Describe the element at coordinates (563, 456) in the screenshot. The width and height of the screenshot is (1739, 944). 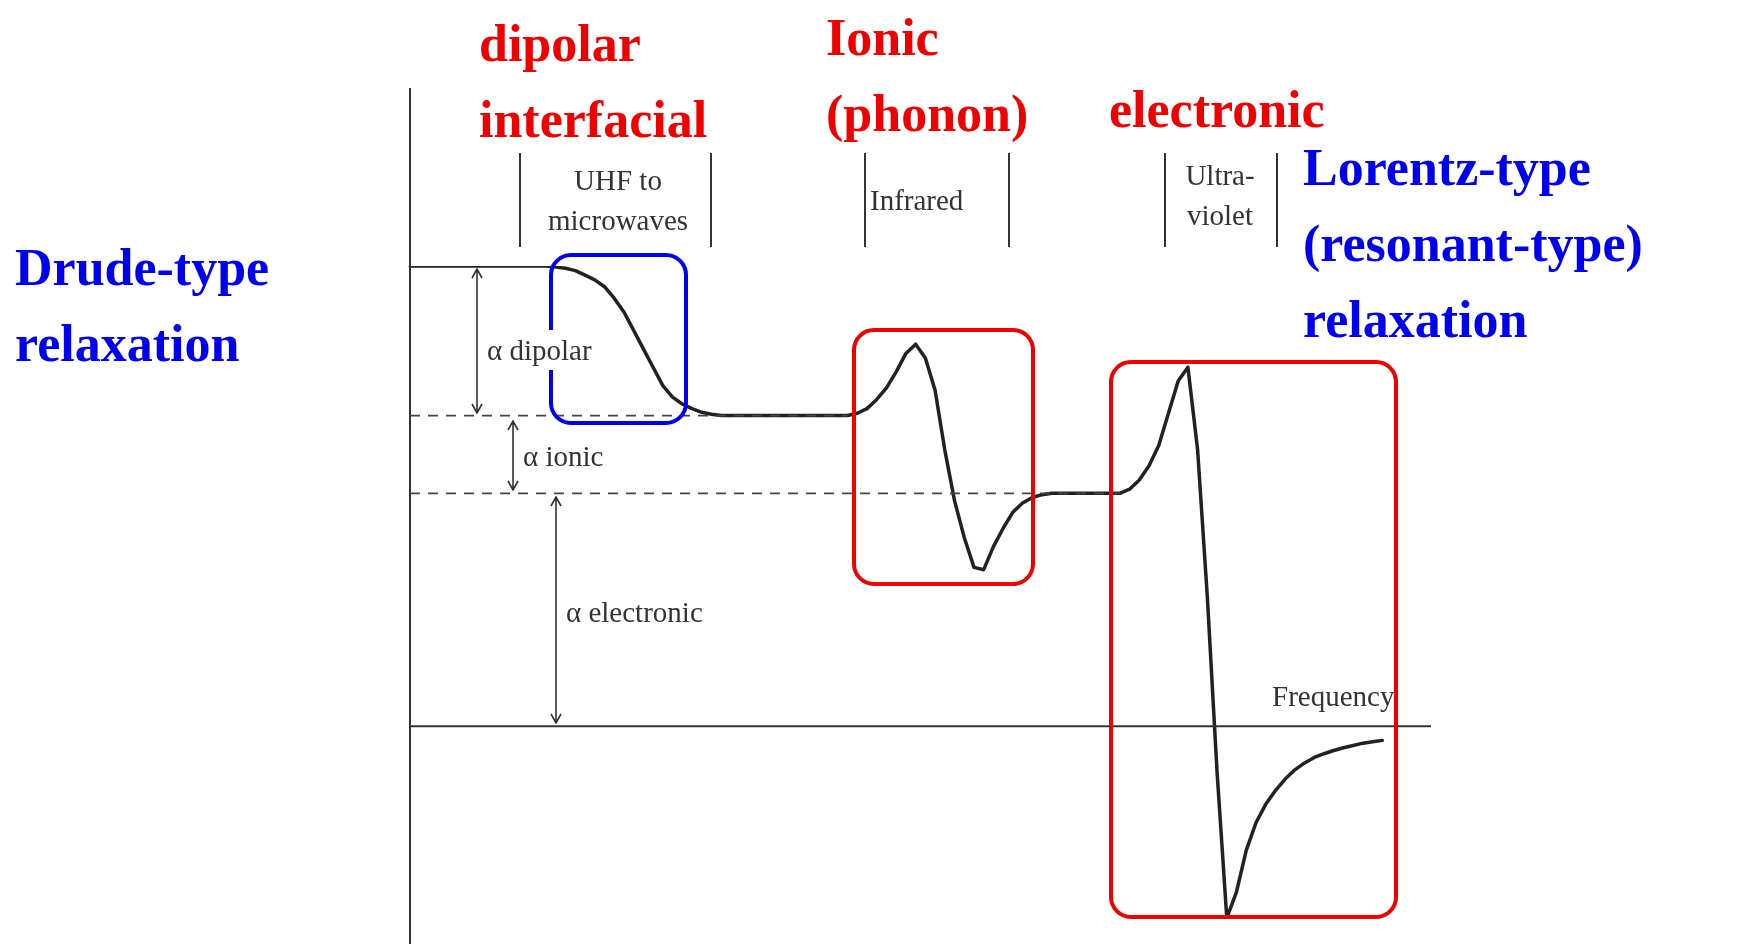
I see `annotation: α ionic` at that location.